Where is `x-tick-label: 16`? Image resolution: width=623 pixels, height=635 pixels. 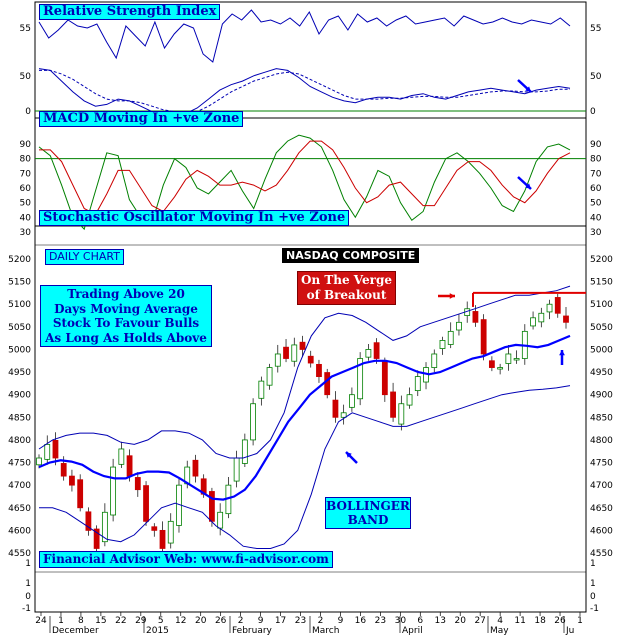
x-tick-label: 16 is located at coordinates (361, 621).